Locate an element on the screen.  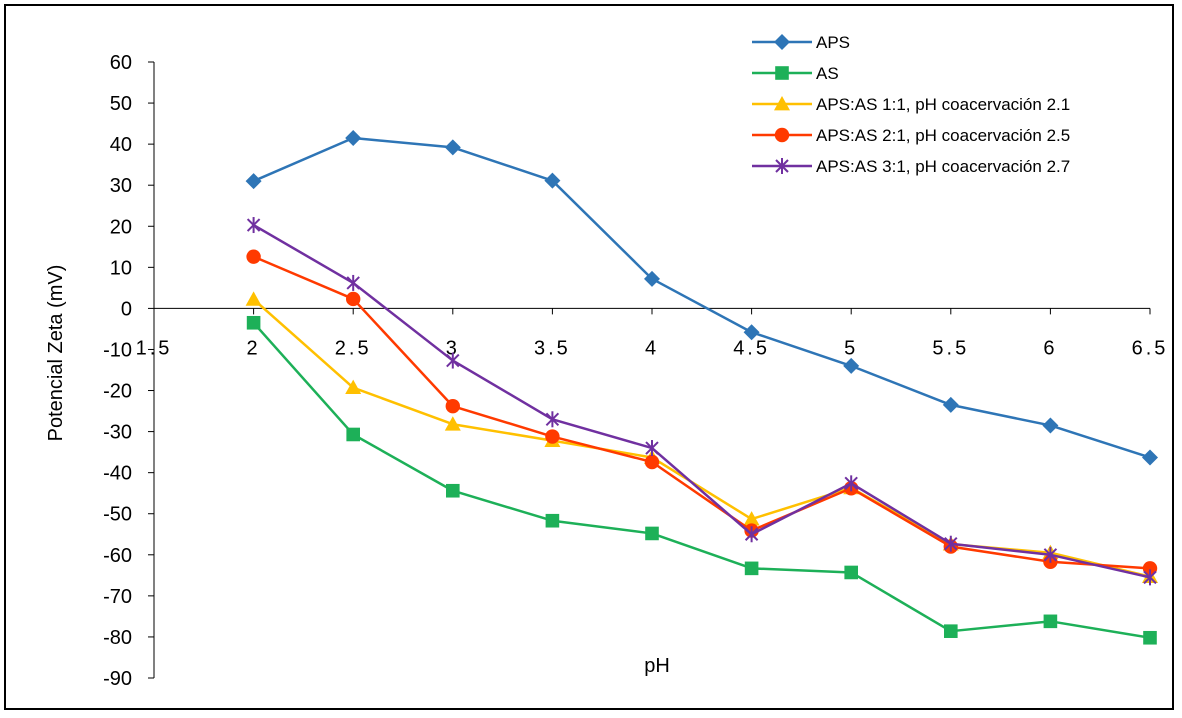
x-tick-label: 4 is located at coordinates (652, 348).